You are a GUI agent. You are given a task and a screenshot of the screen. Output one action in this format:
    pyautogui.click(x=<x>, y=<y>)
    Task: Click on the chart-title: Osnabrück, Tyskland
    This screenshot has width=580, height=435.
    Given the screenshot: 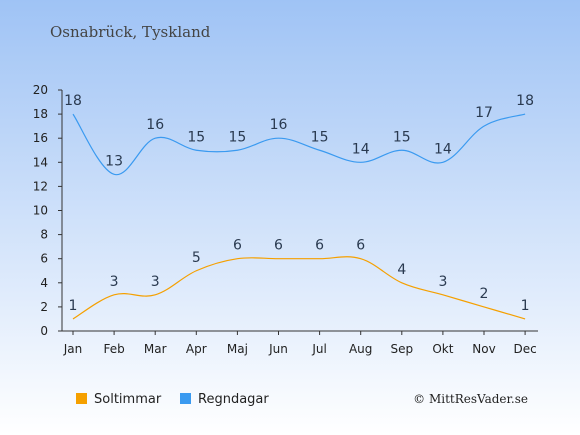 What is the action you would take?
    pyautogui.click(x=130, y=32)
    